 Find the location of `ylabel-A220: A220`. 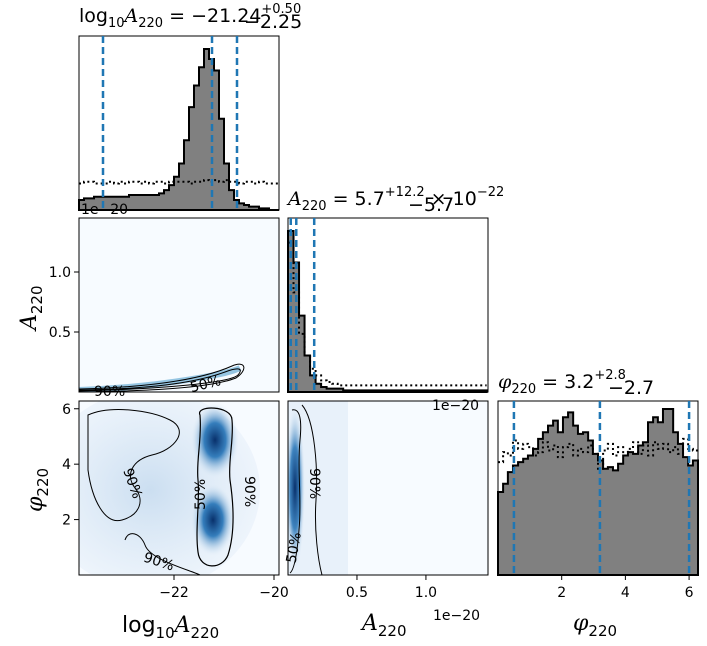

ylabel-A220: A220 is located at coordinates (31, 308).